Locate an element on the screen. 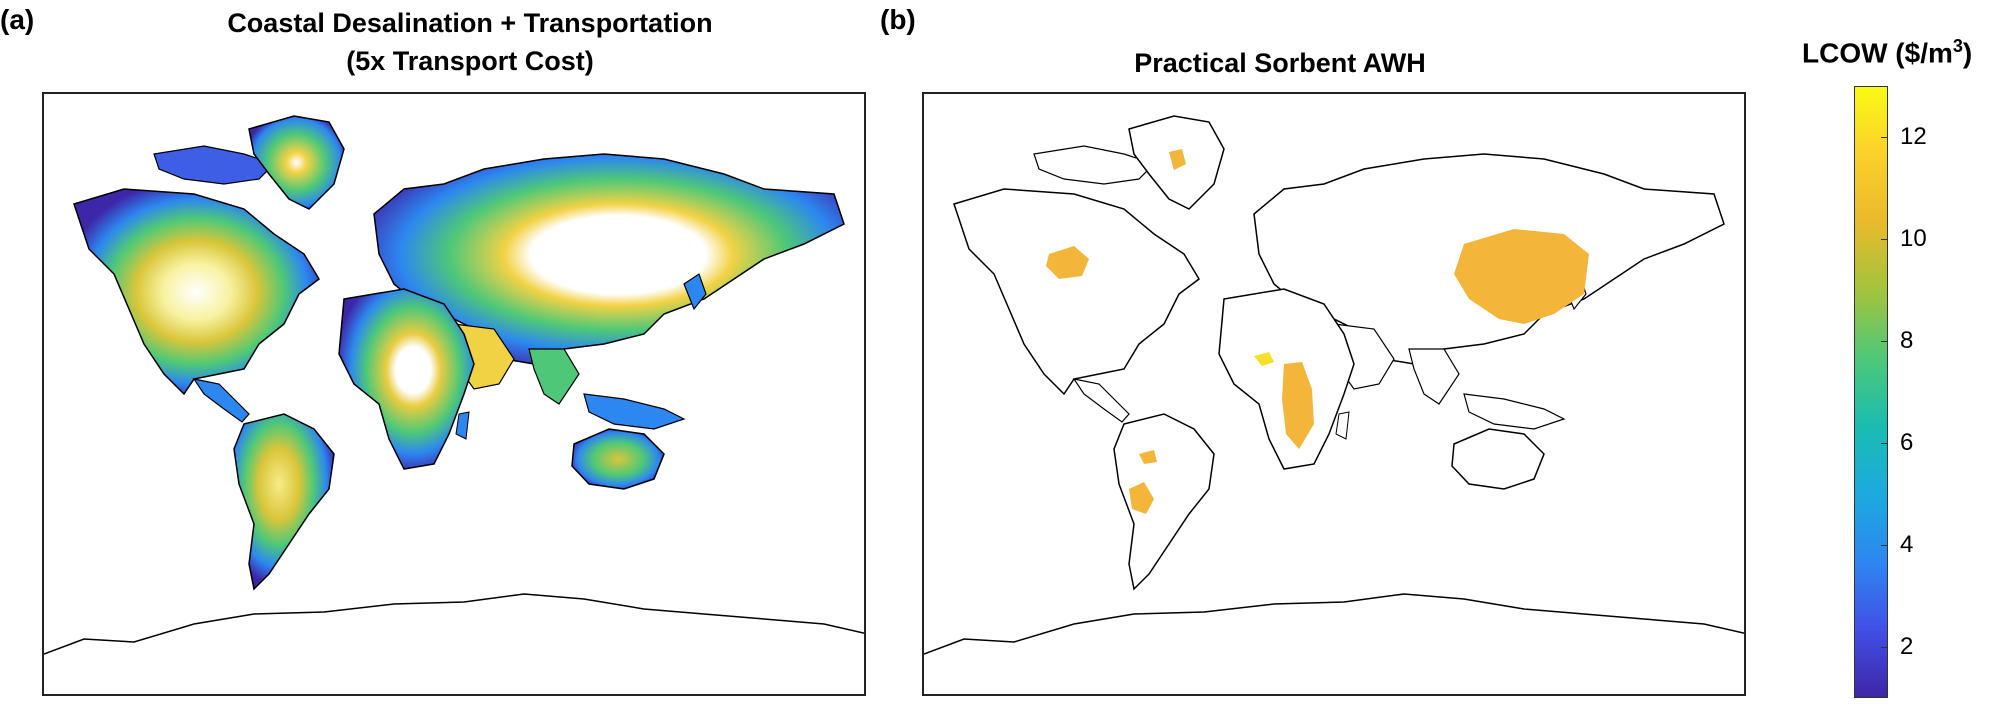 The height and width of the screenshot is (707, 1998). australia-region is located at coordinates (618, 459).